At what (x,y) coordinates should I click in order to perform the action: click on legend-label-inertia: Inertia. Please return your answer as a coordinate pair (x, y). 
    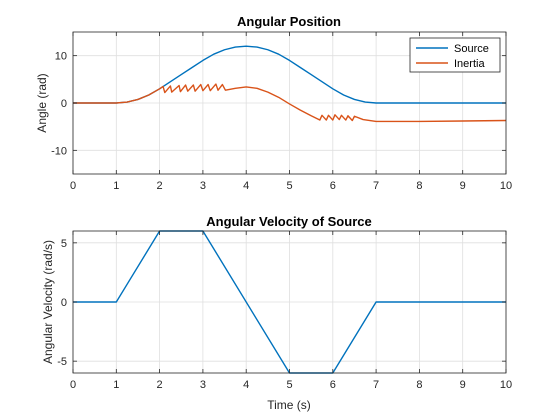
    Looking at the image, I should click on (469, 64).